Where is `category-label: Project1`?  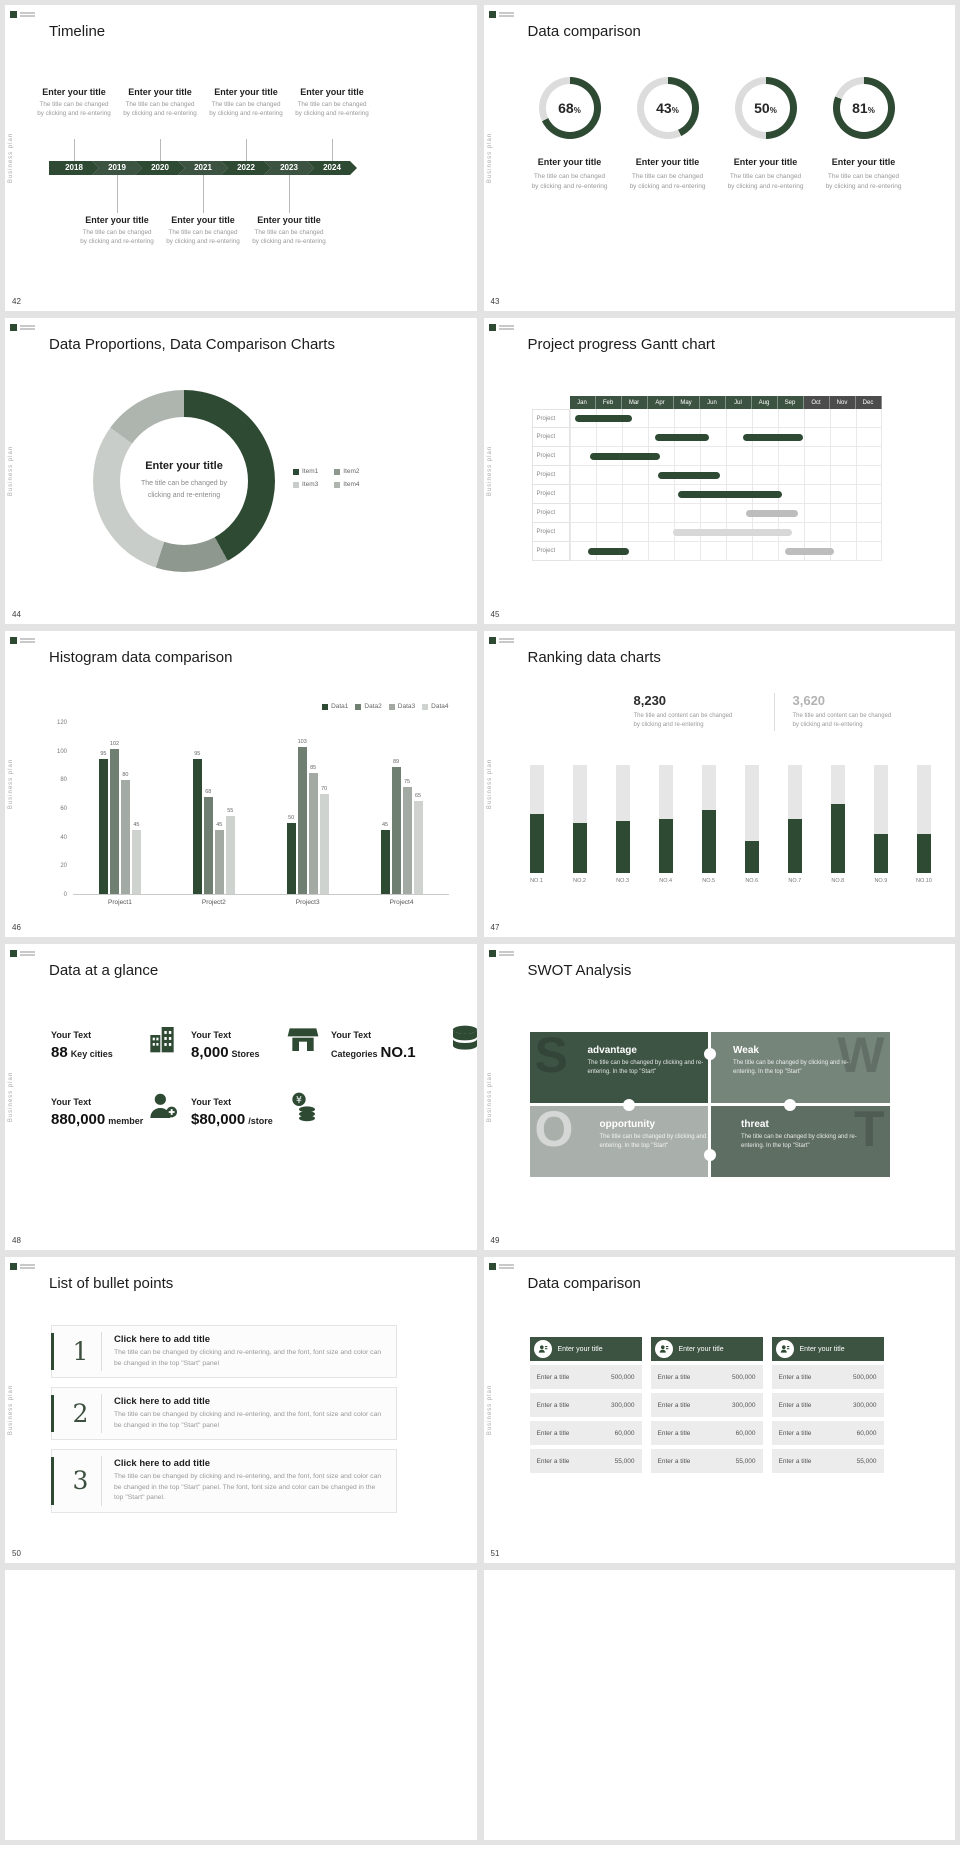 category-label: Project1 is located at coordinates (120, 902).